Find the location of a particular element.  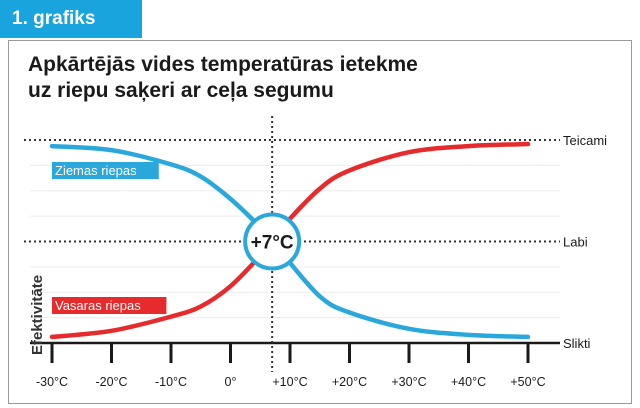

crossover-label: +7°C is located at coordinates (272, 243).